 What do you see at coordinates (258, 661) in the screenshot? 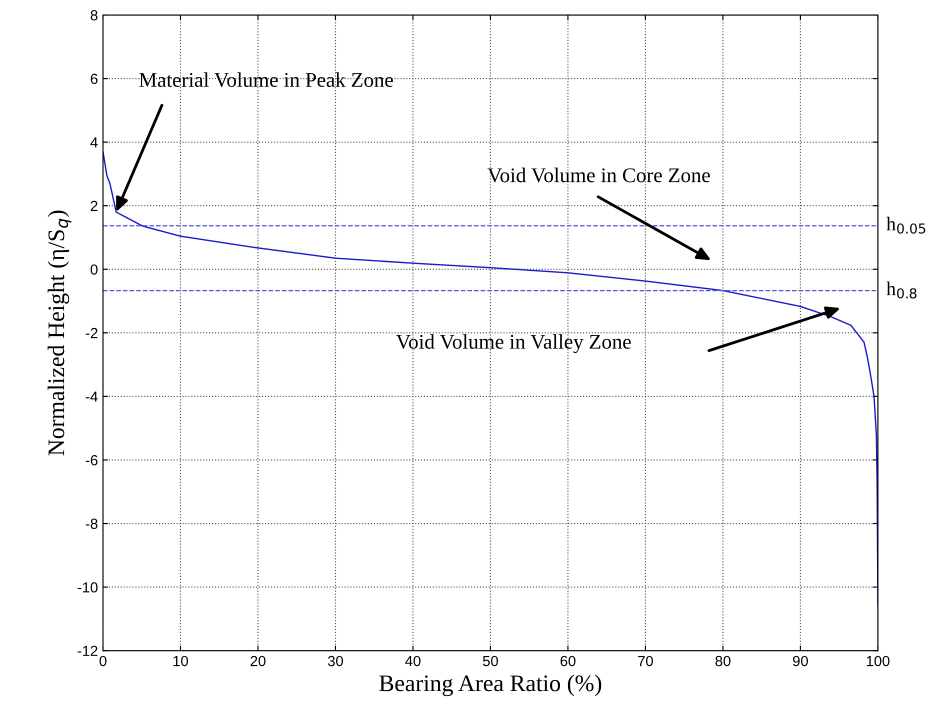
I see `x-tick-label: 20` at bounding box center [258, 661].